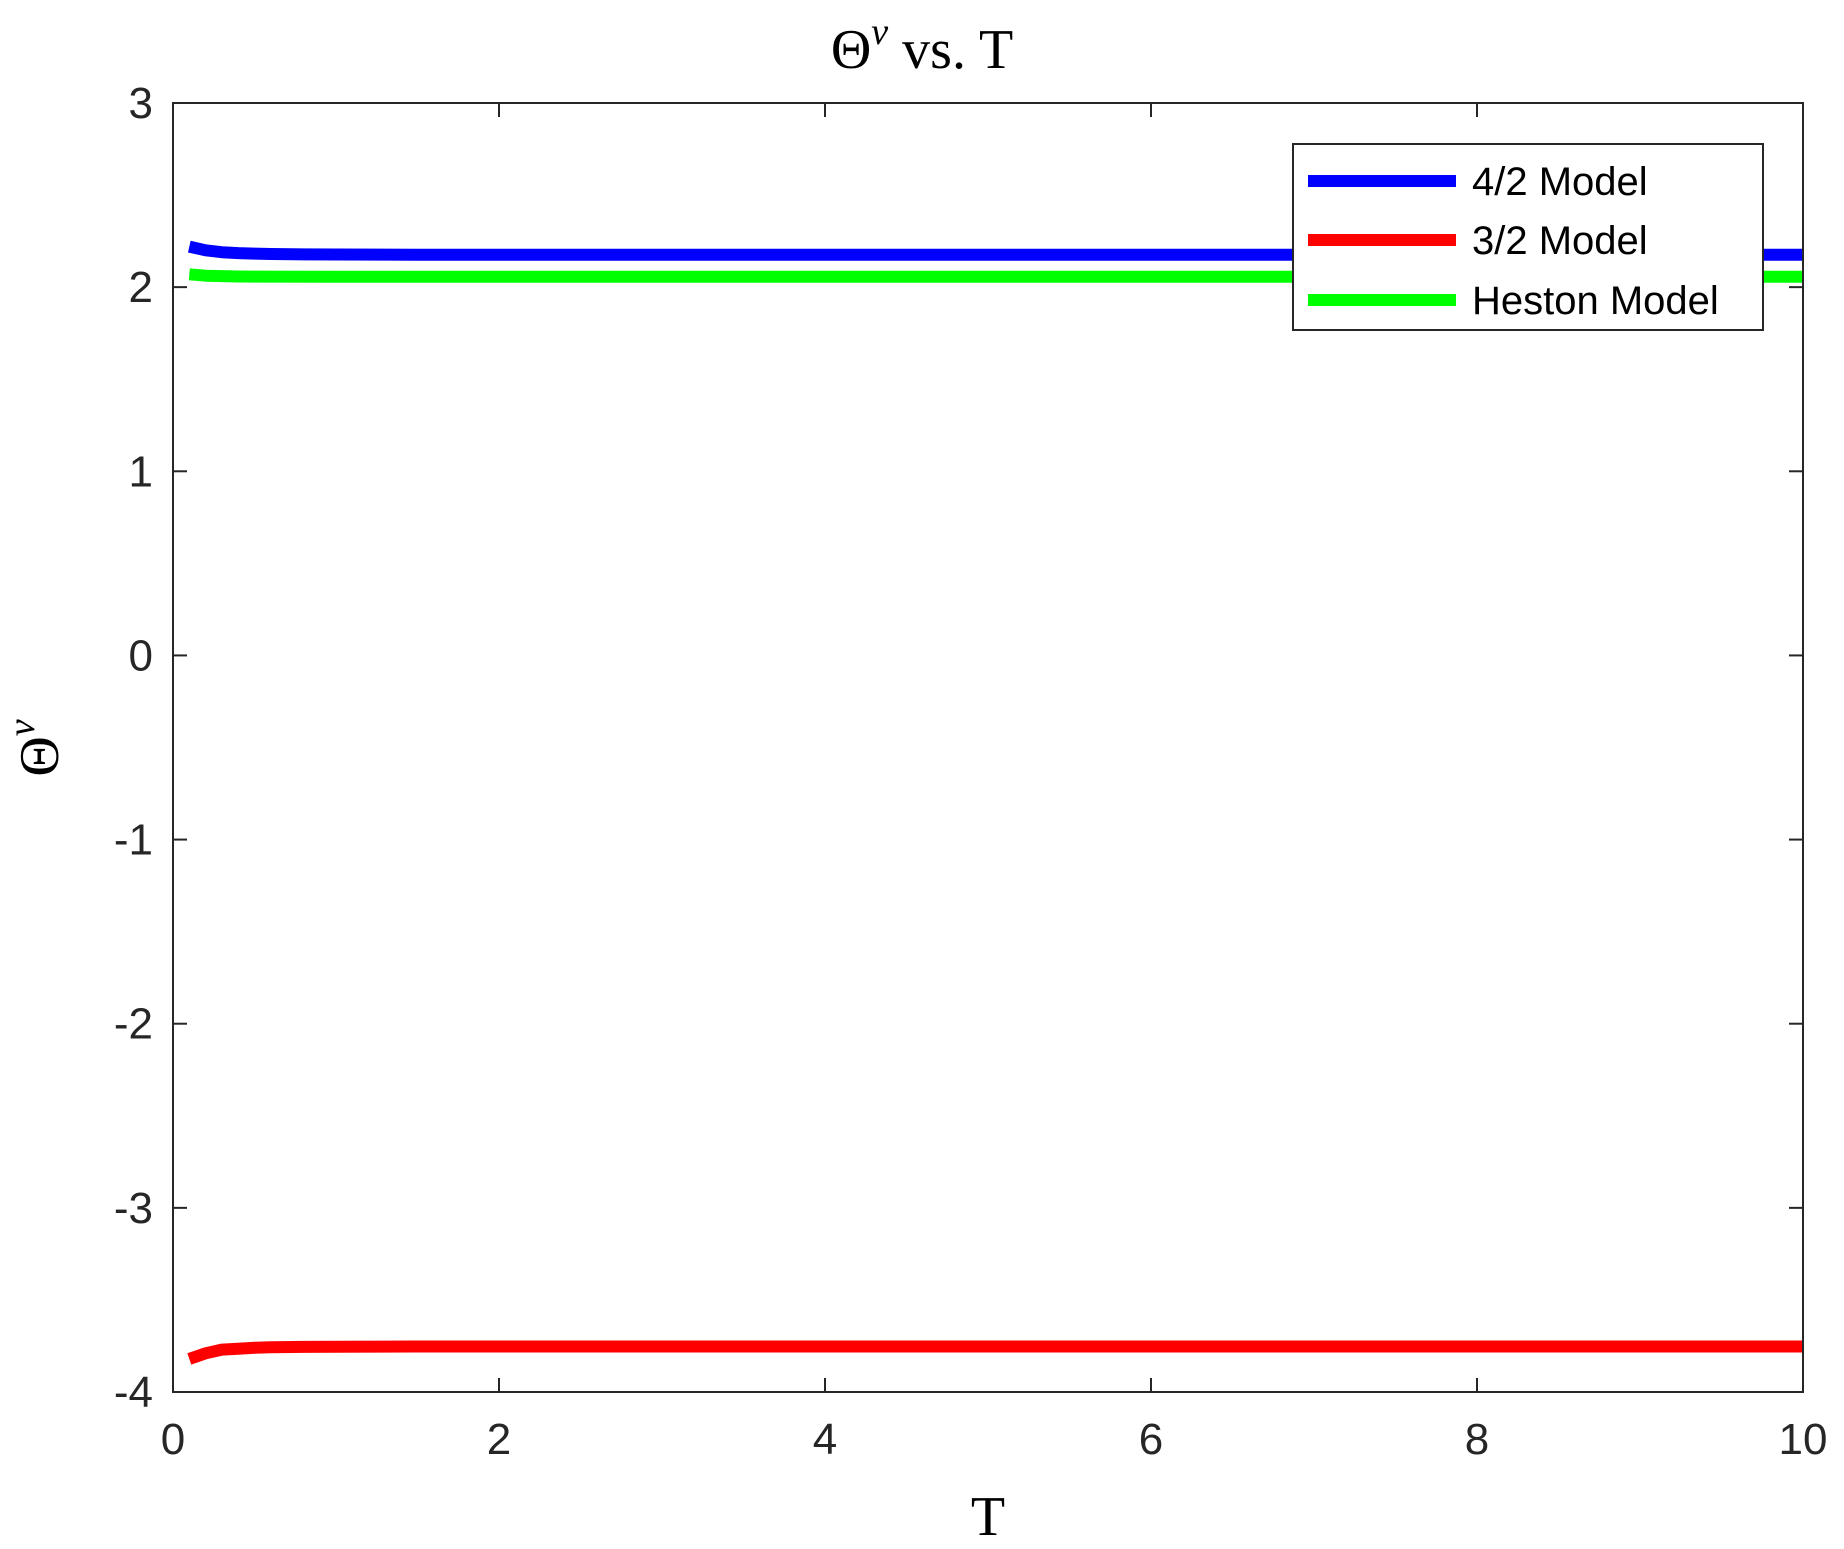  Describe the element at coordinates (133, 840) in the screenshot. I see `y-tick-label: -1` at that location.